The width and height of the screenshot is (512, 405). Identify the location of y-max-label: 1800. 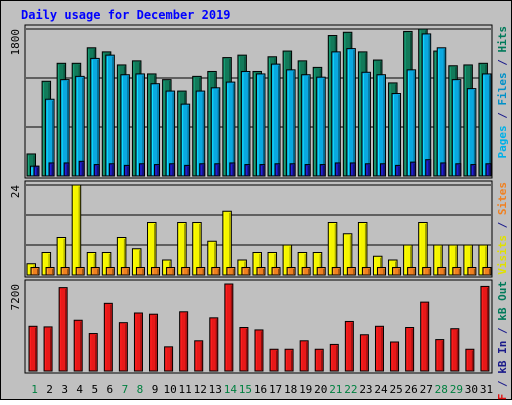
(15, 42).